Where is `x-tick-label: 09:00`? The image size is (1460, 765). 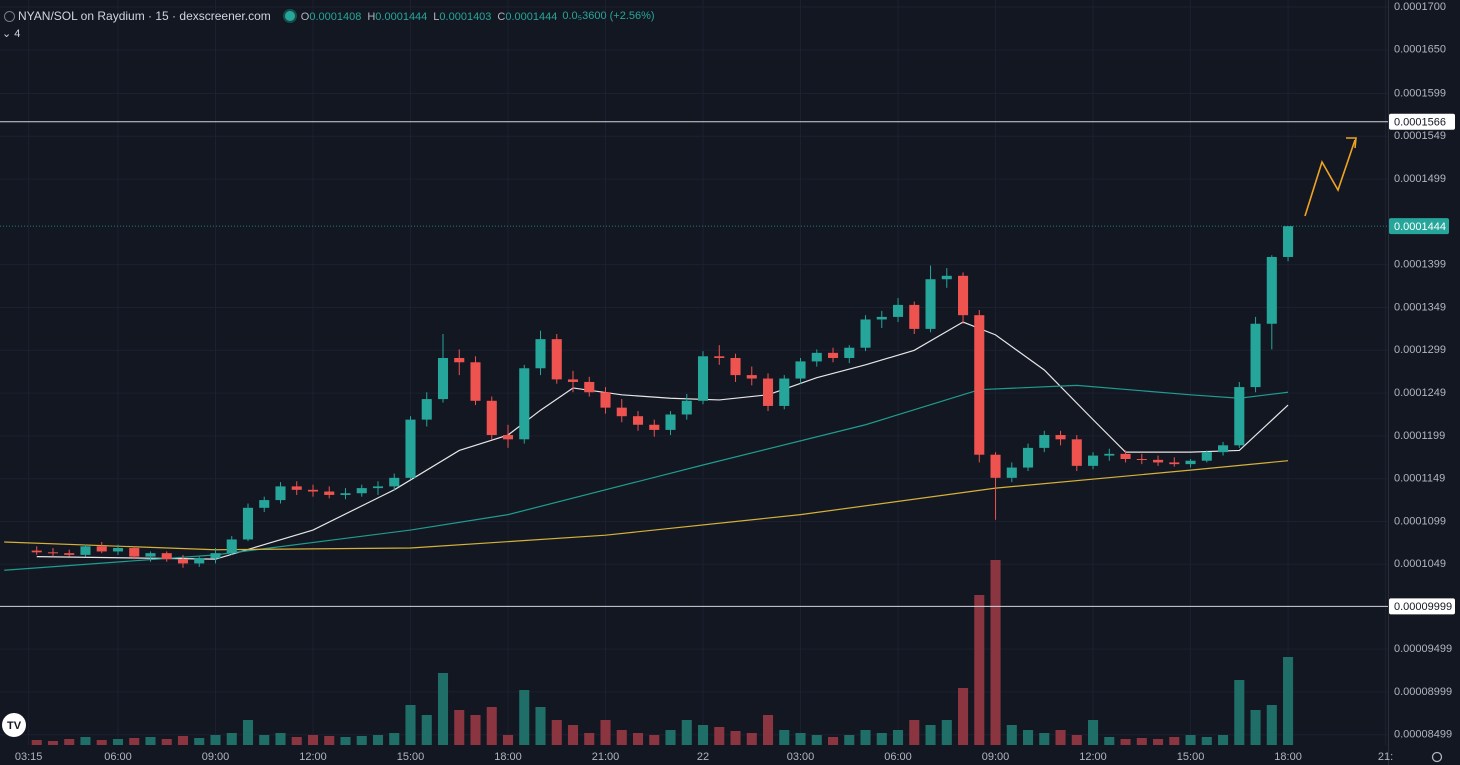 x-tick-label: 09:00 is located at coordinates (216, 757).